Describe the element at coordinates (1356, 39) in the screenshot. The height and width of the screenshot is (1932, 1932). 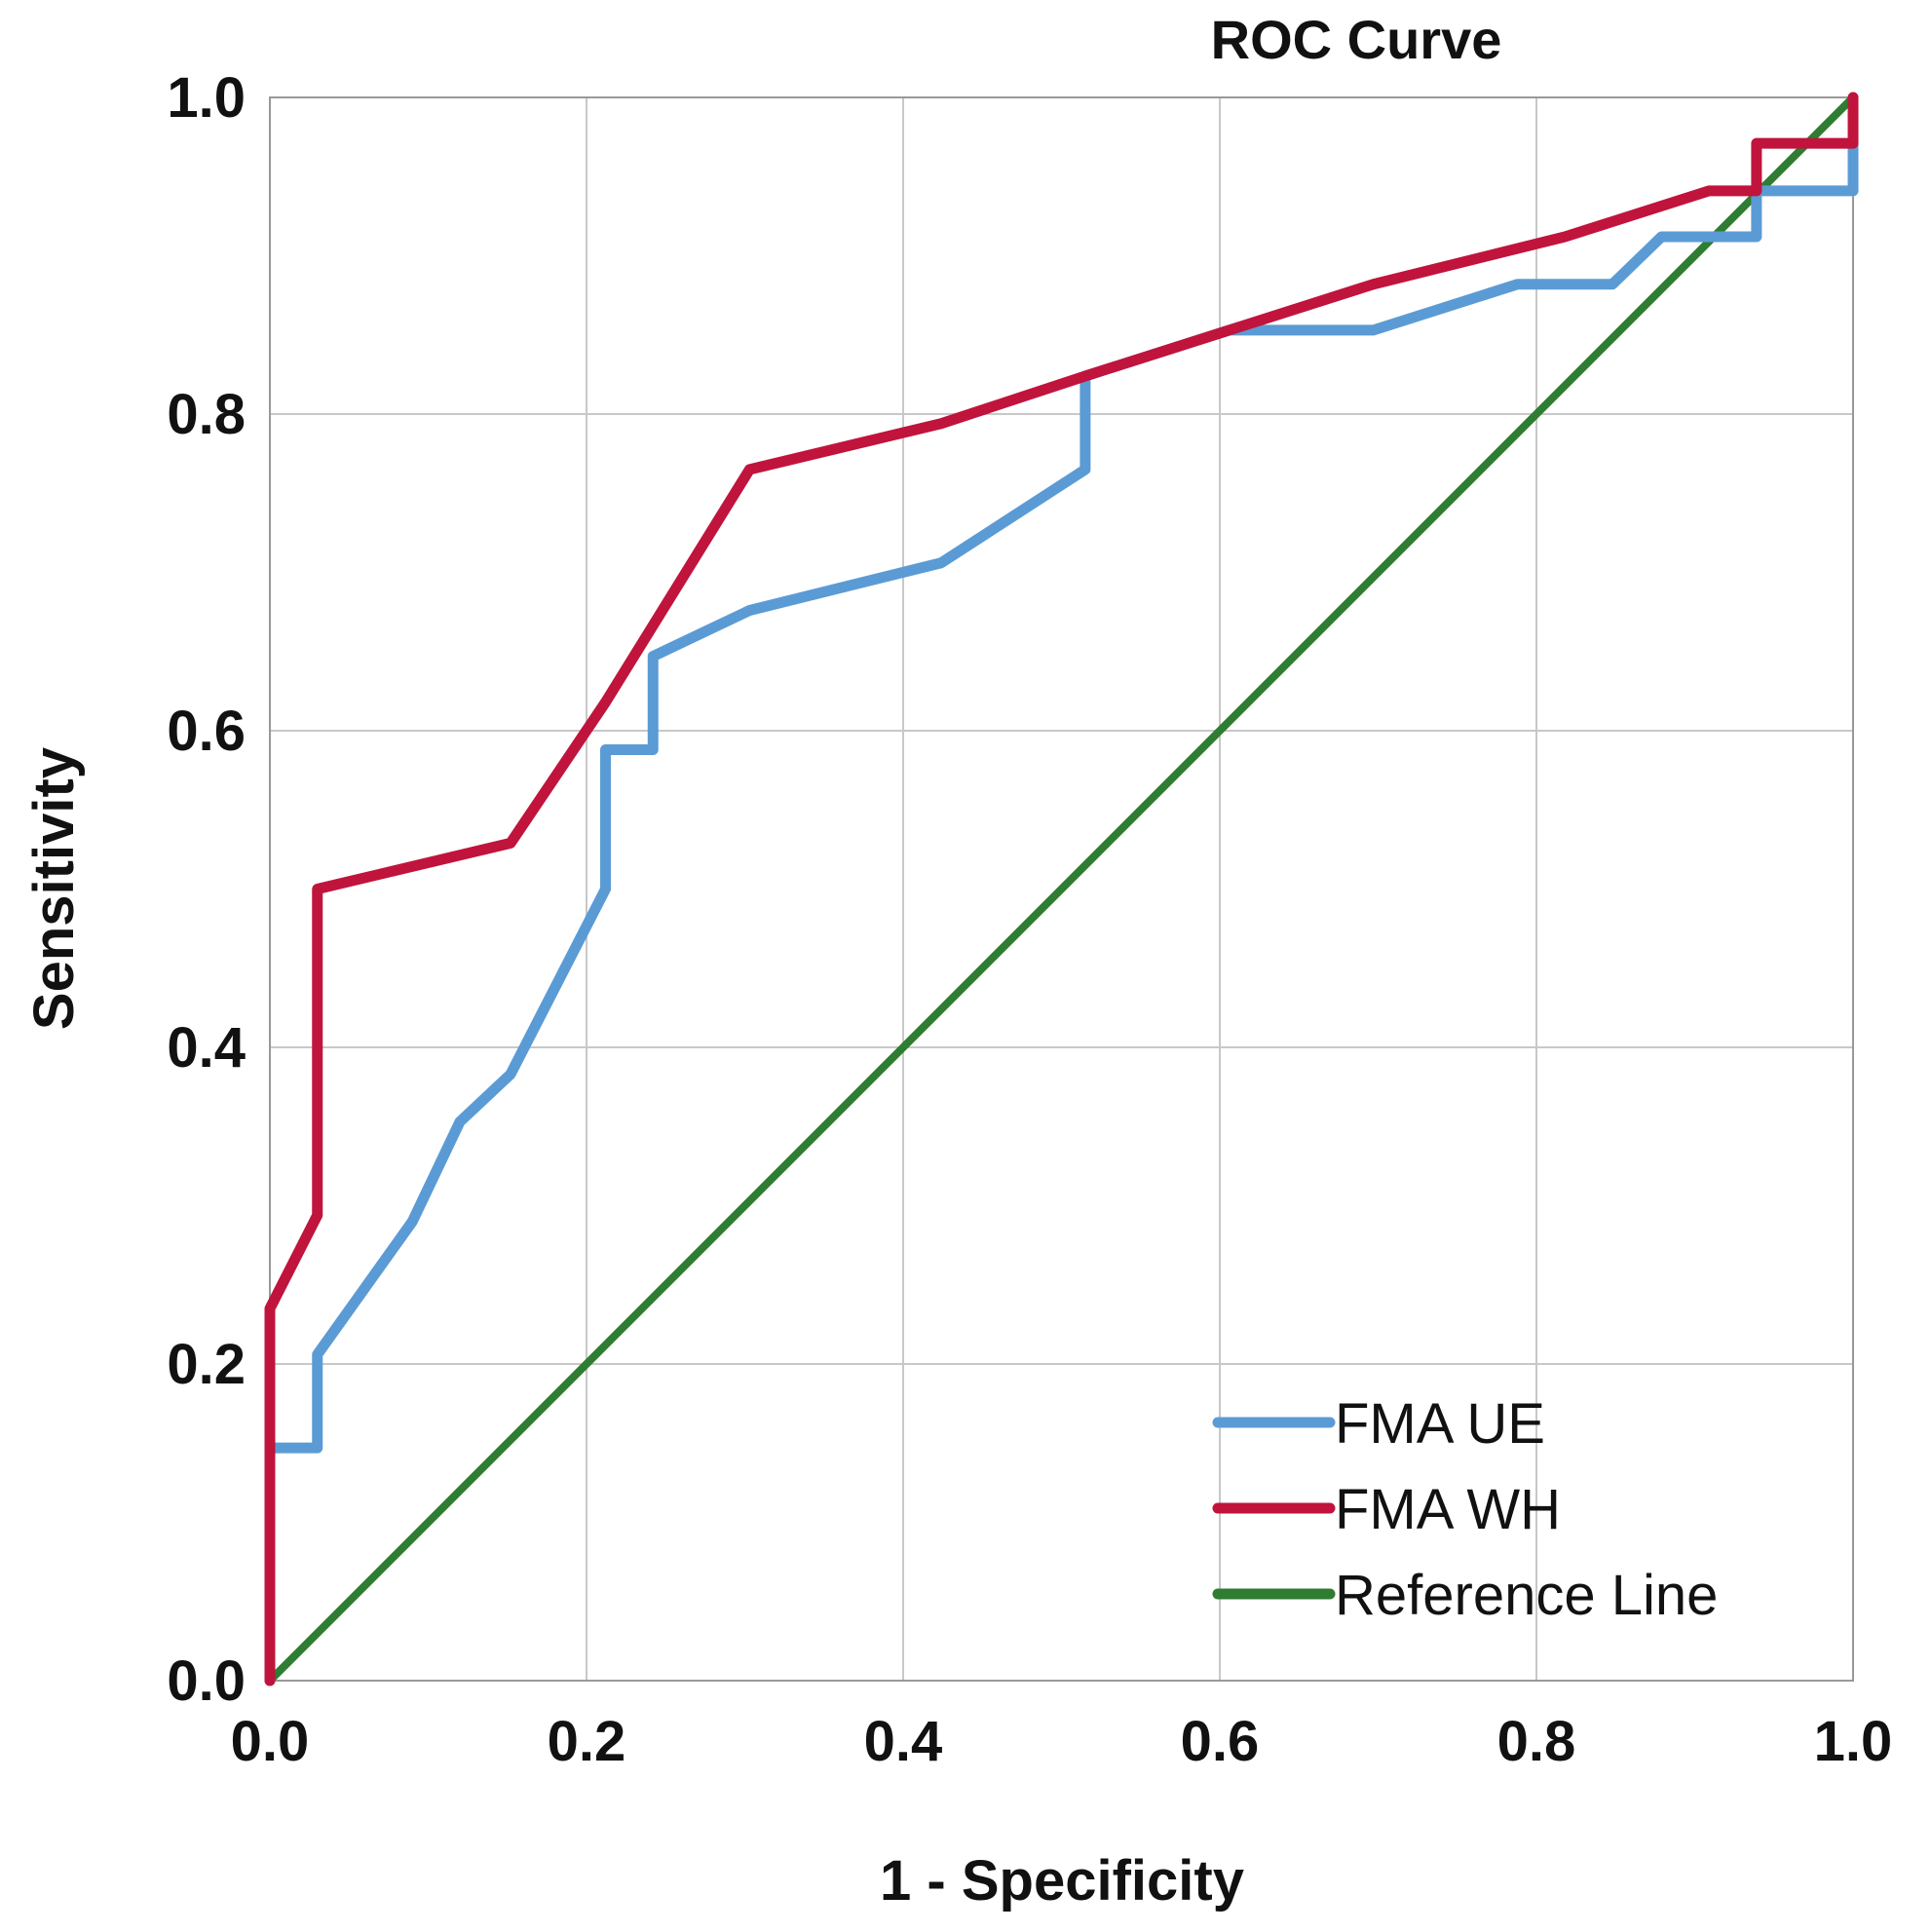
I see `chart-title: ROC Curve` at that location.